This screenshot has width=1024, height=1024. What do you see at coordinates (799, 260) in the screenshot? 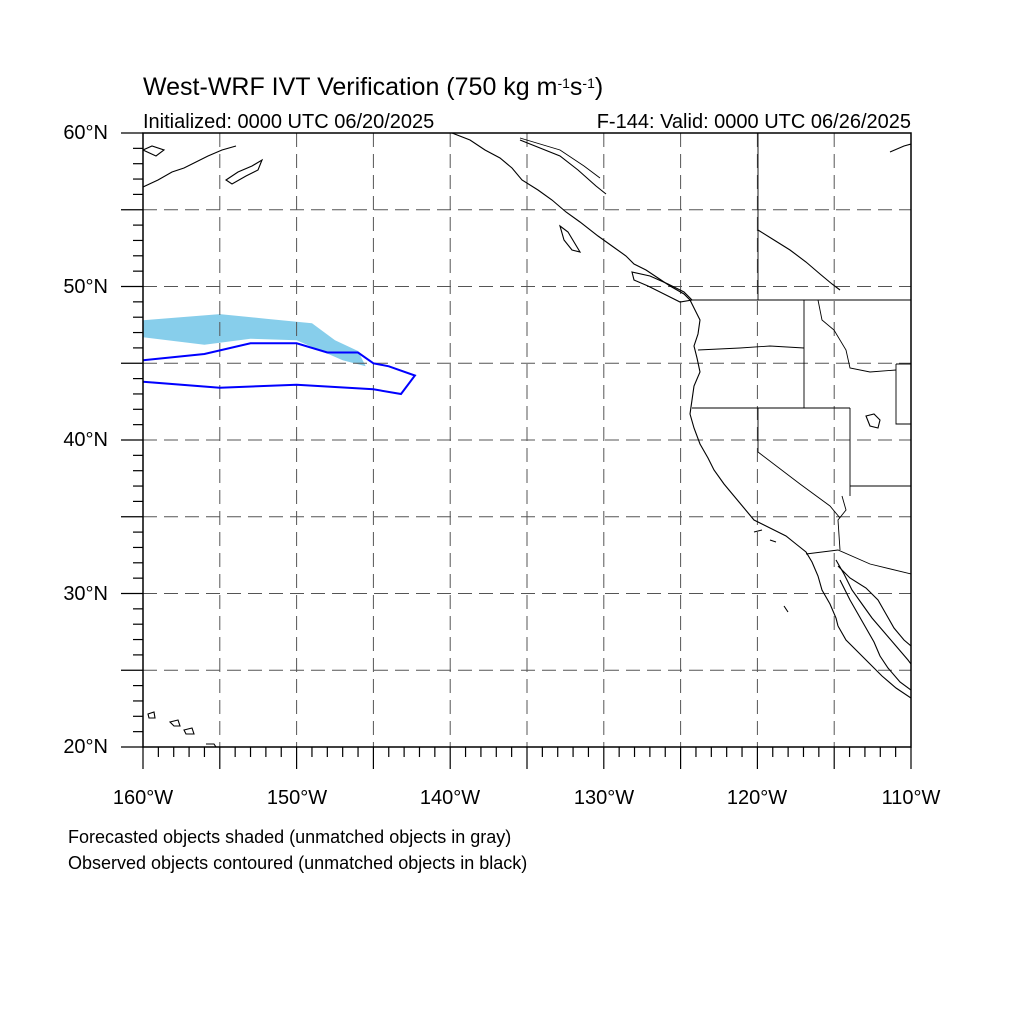
I see `lake-northern` at bounding box center [799, 260].